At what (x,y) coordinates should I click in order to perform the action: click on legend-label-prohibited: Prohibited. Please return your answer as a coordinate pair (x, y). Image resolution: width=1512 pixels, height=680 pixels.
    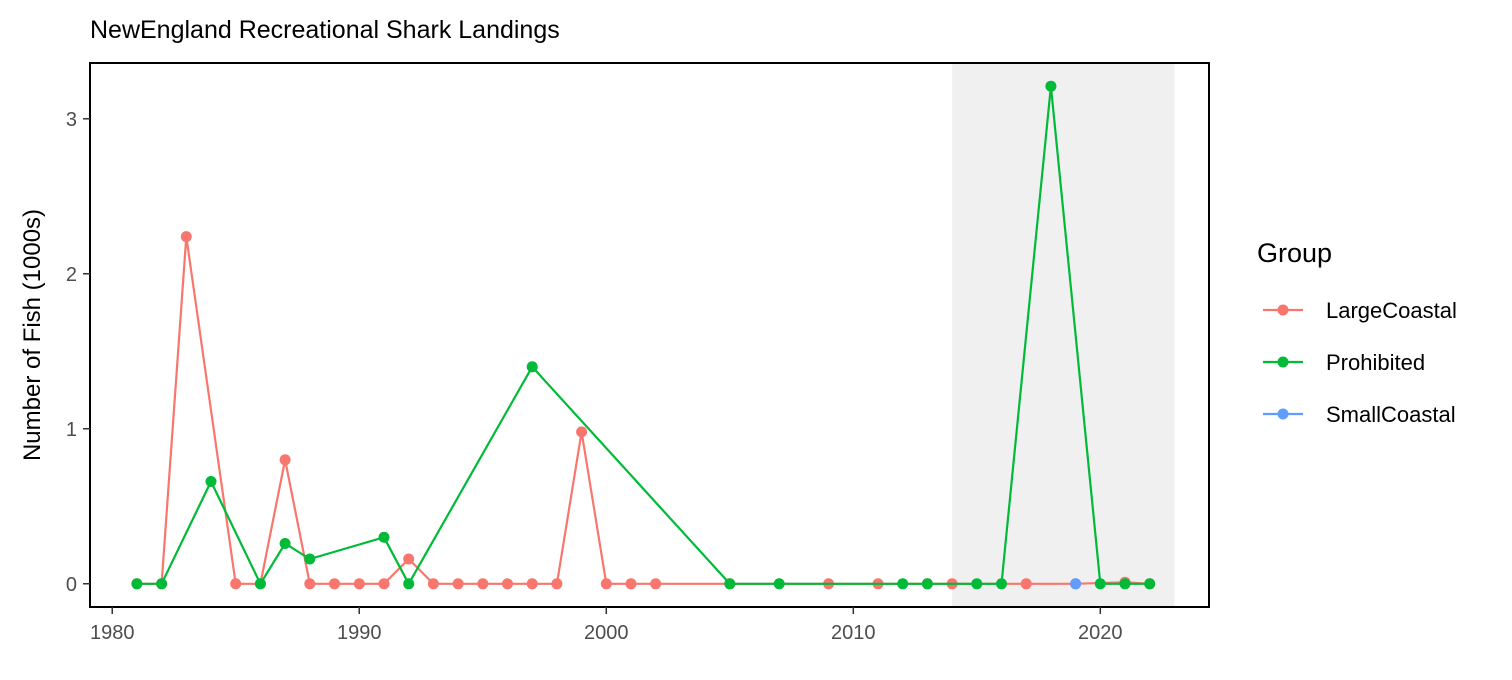
    Looking at the image, I should click on (1375, 362).